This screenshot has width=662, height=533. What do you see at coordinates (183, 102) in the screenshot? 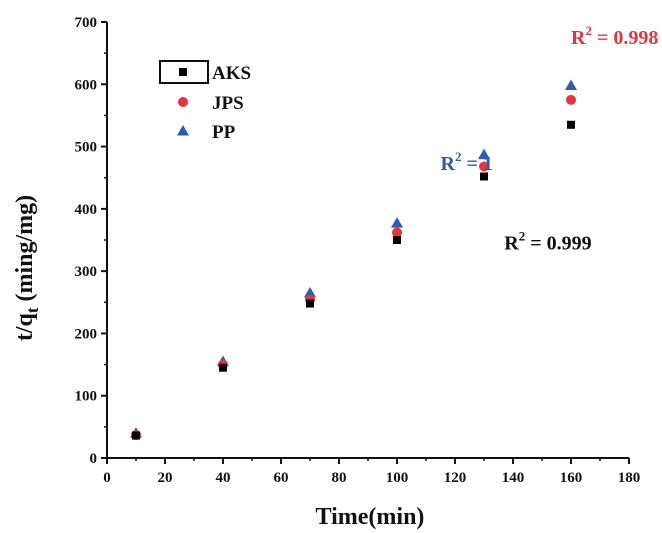
I see `legend-marker-jps` at bounding box center [183, 102].